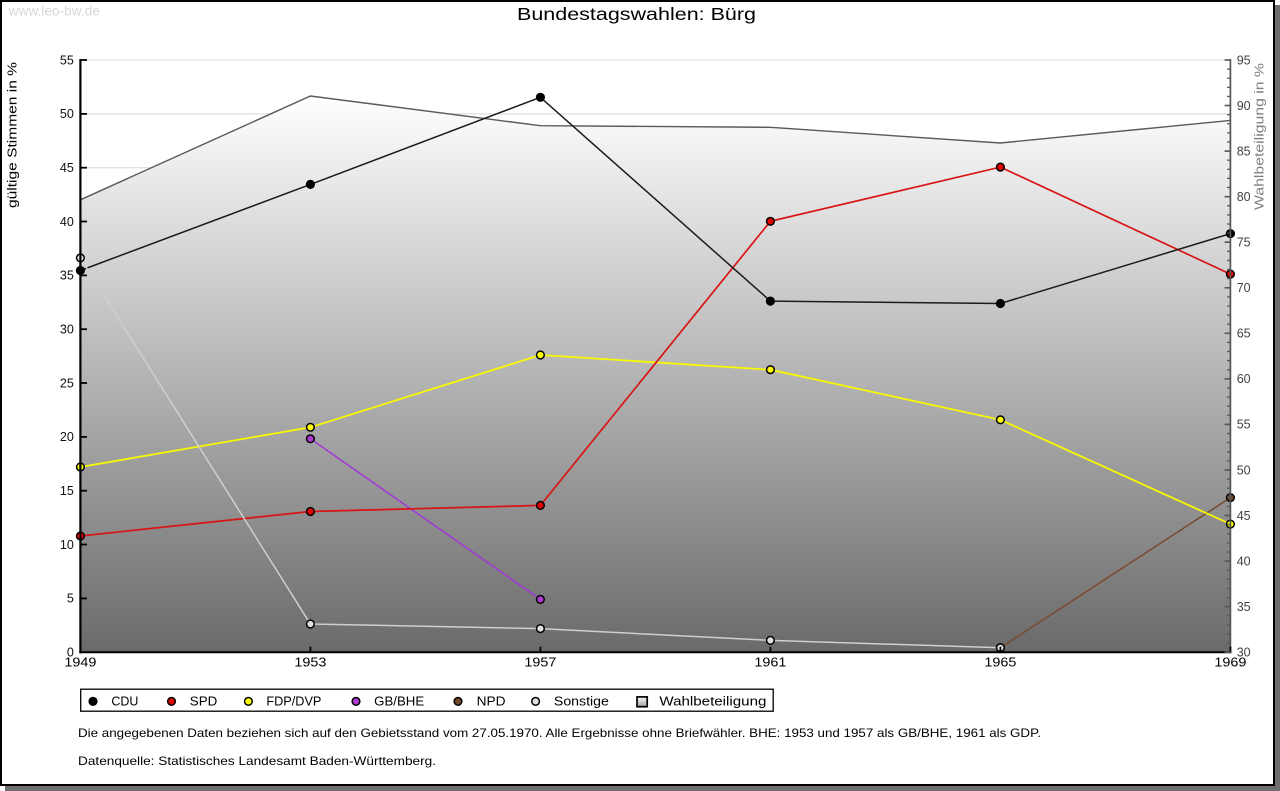 The height and width of the screenshot is (791, 1280). I want to click on svg-text: 85, so click(1244, 151).